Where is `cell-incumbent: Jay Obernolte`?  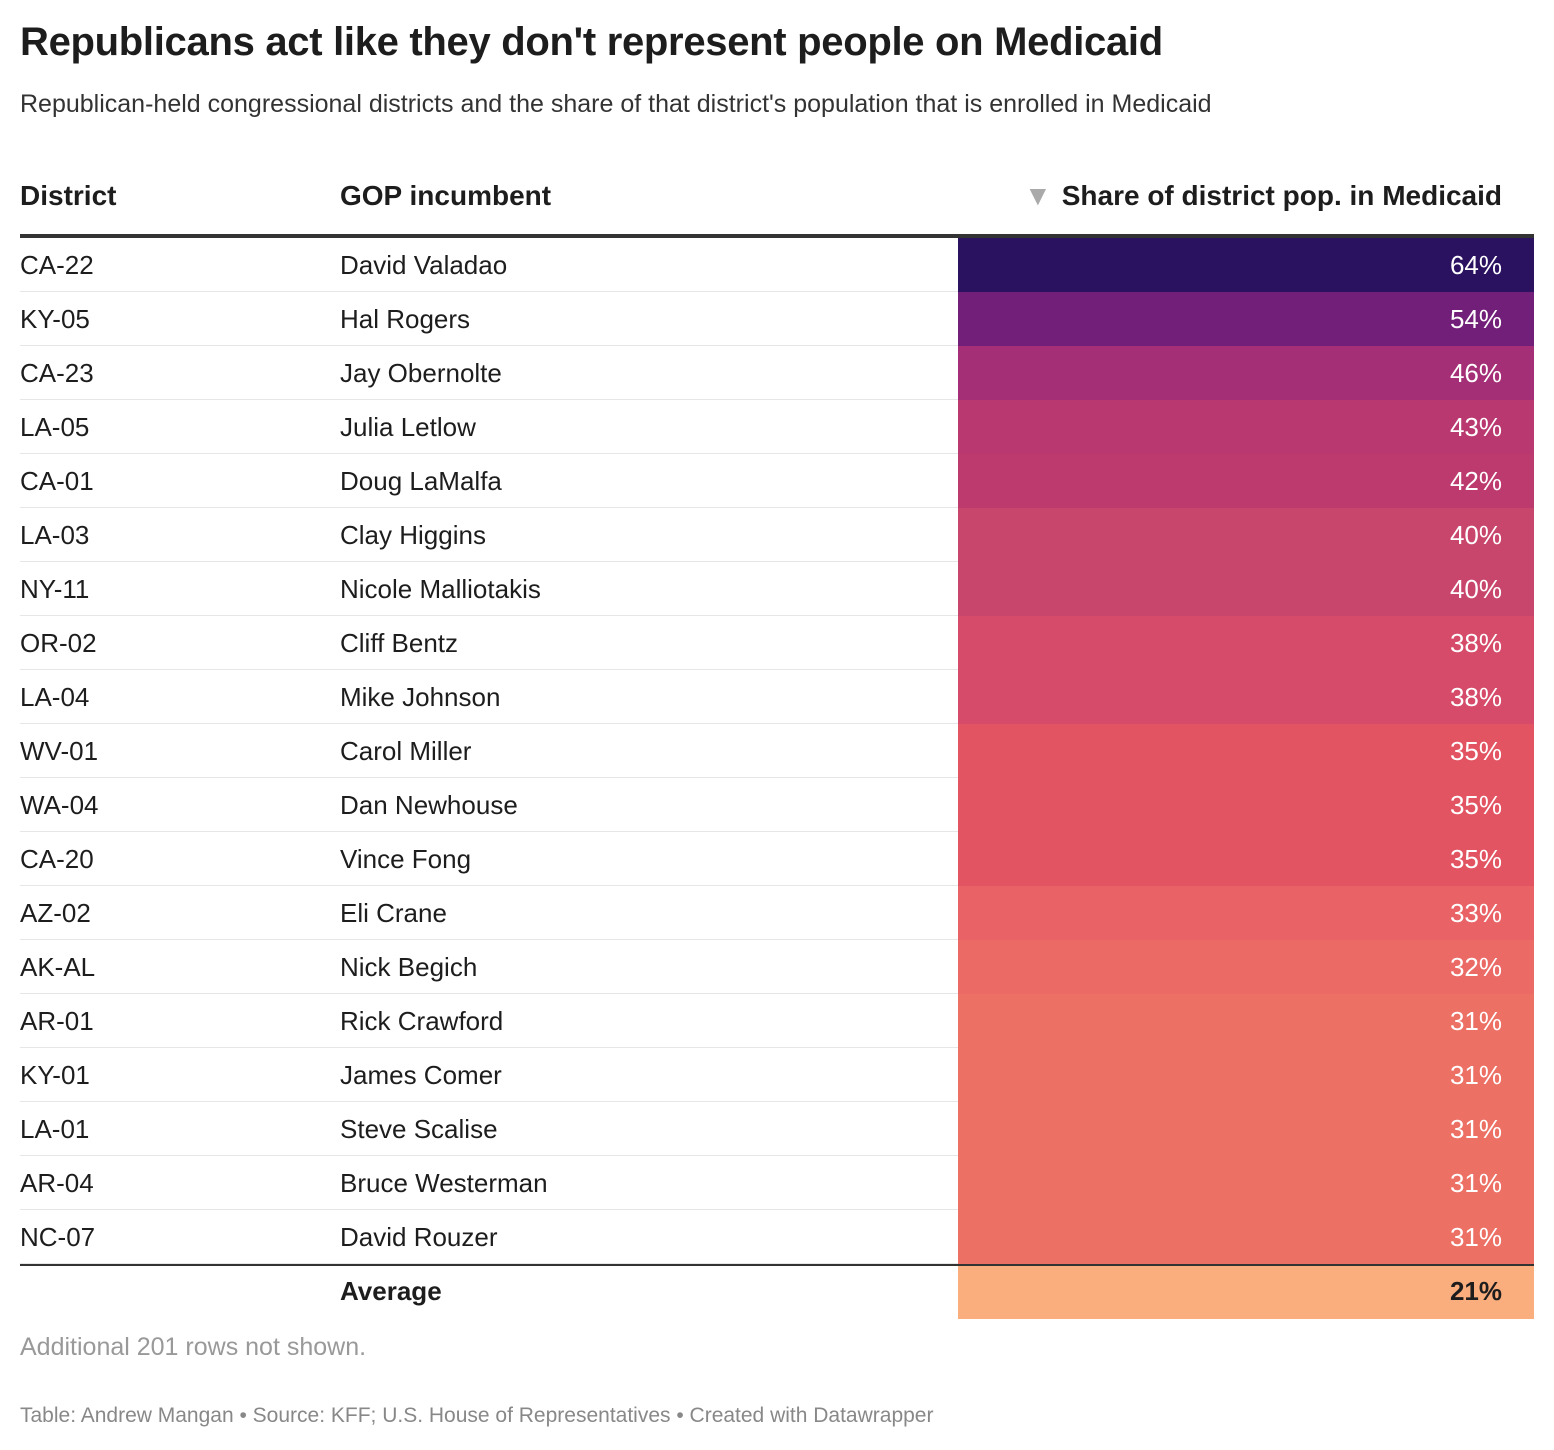 cell-incumbent: Jay Obernolte is located at coordinates (421, 373).